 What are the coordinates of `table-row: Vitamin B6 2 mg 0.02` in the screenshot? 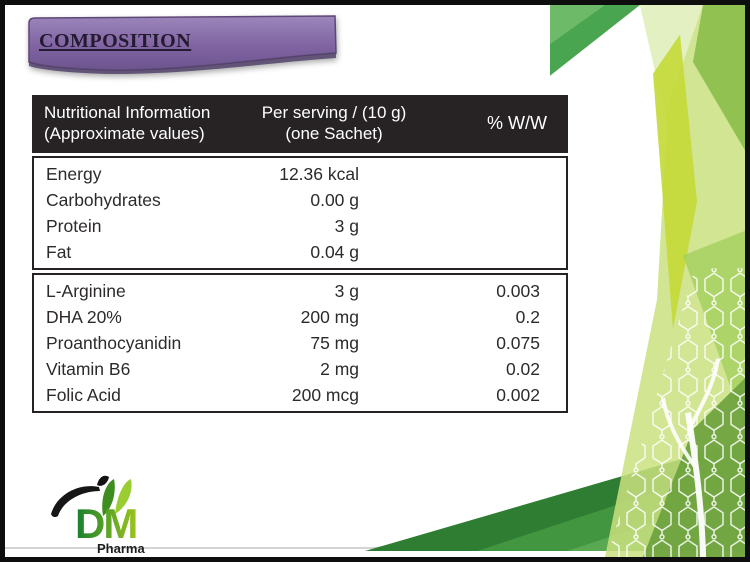 It's located at (300, 369).